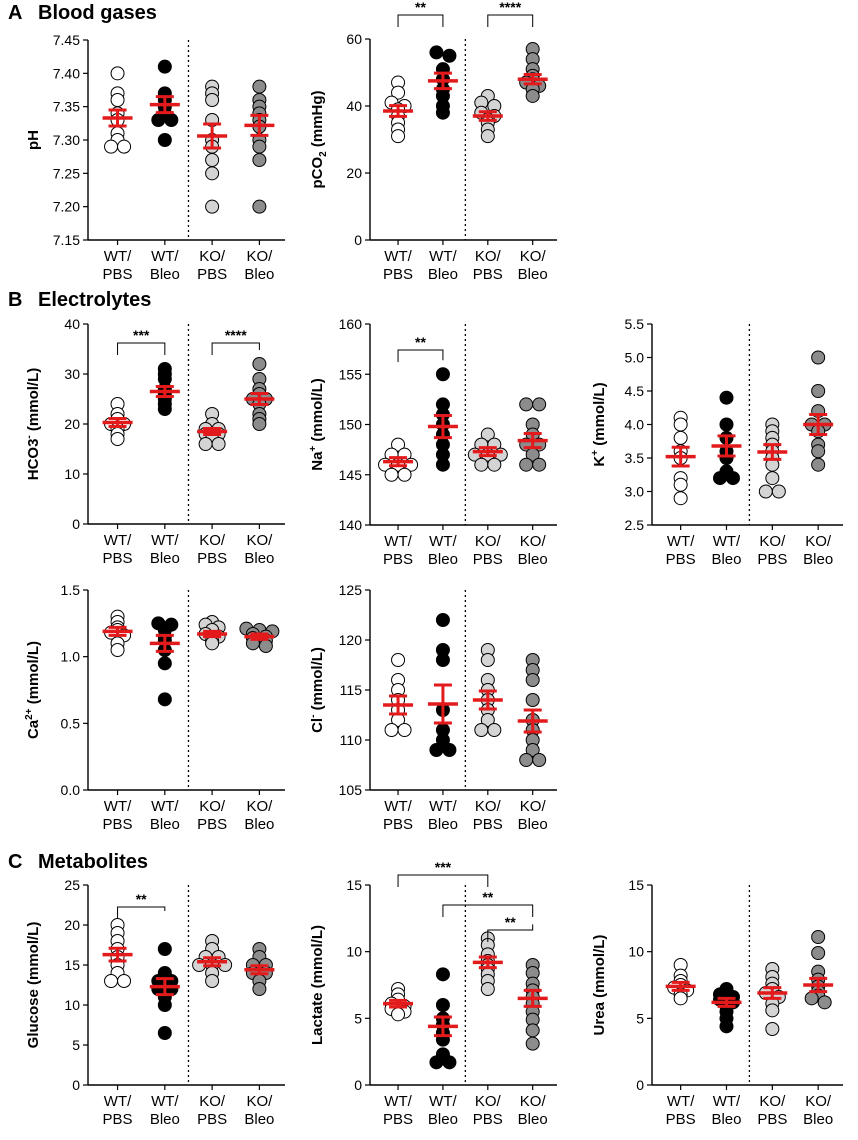  I want to click on y-tick-label: 150, so click(351, 425).